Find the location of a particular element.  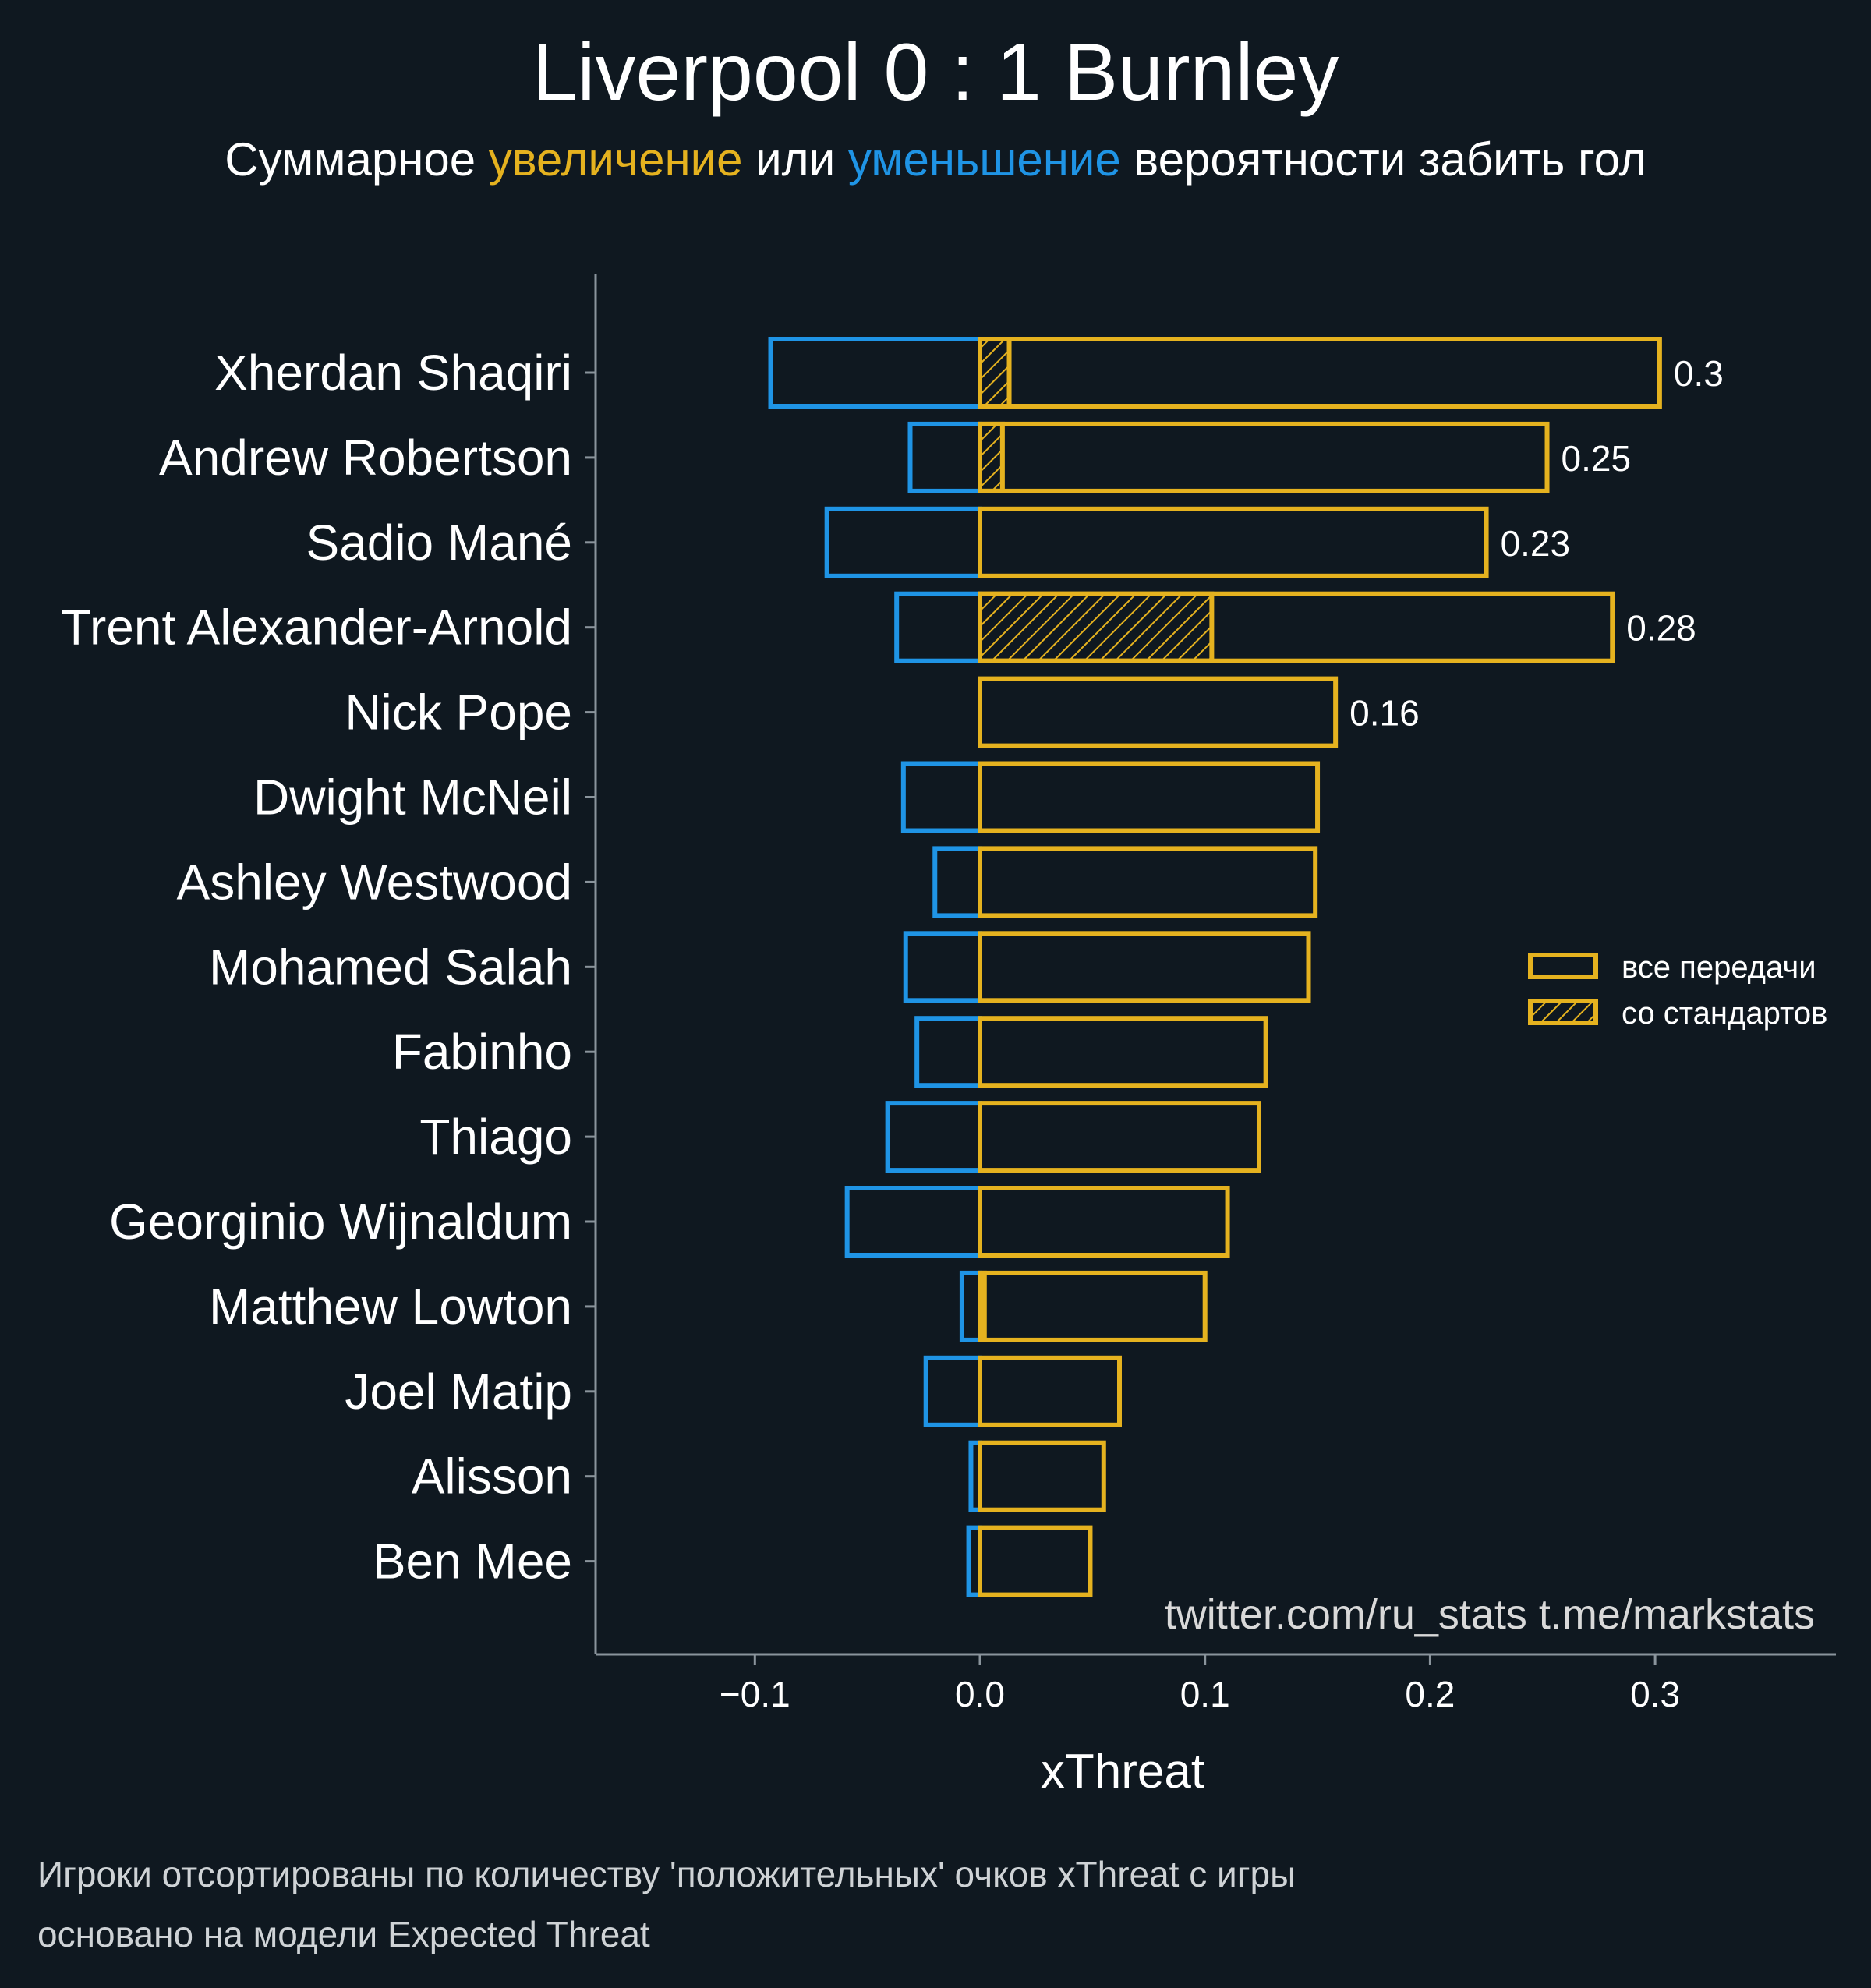

y-tick-label: Ashley Westwood is located at coordinates (375, 882).